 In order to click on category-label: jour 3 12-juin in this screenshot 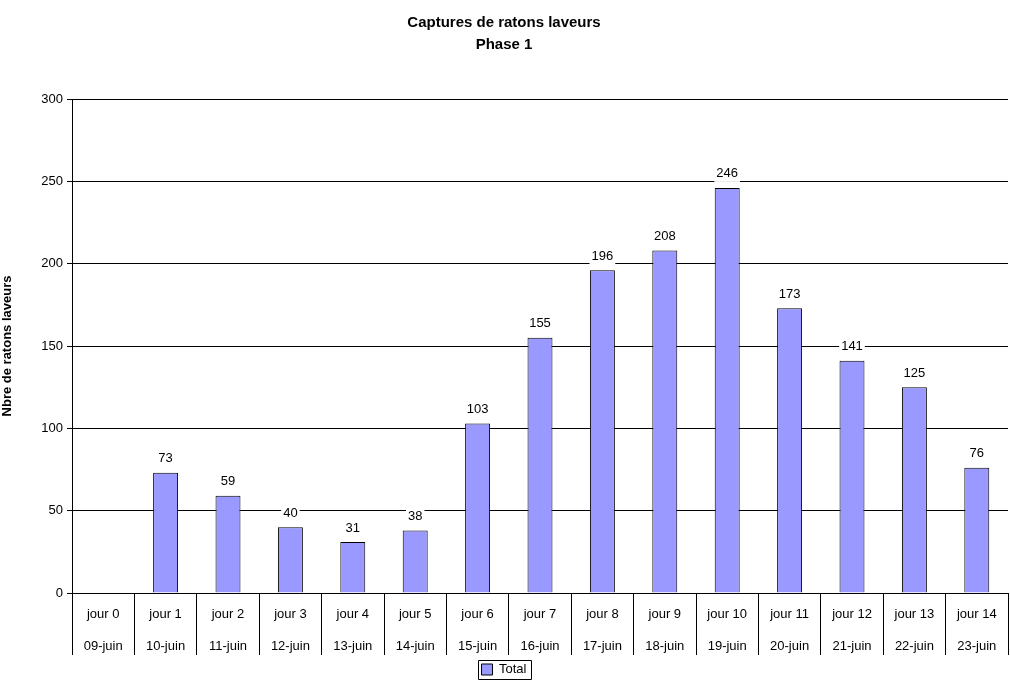, I will do `click(290, 629)`.